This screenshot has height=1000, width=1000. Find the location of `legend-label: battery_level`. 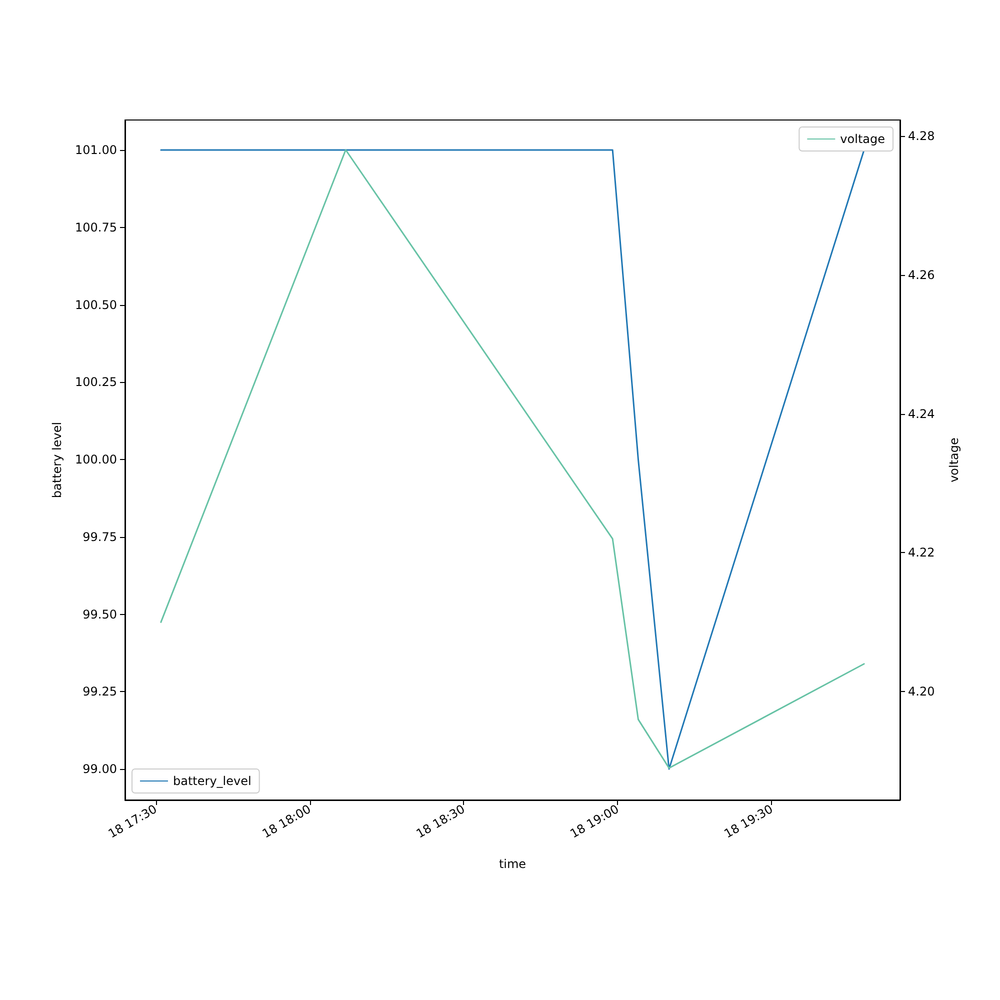

legend-label: battery_level is located at coordinates (212, 781).